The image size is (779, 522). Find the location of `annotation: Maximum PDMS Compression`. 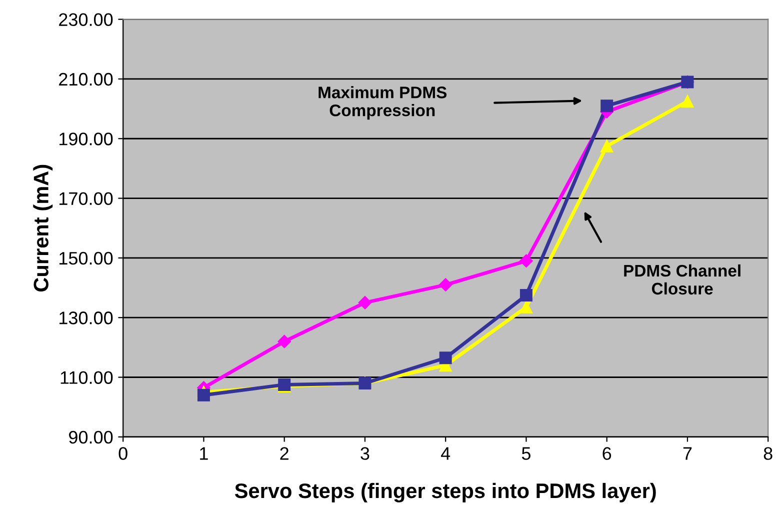

annotation: Maximum PDMS Compression is located at coordinates (382, 103).